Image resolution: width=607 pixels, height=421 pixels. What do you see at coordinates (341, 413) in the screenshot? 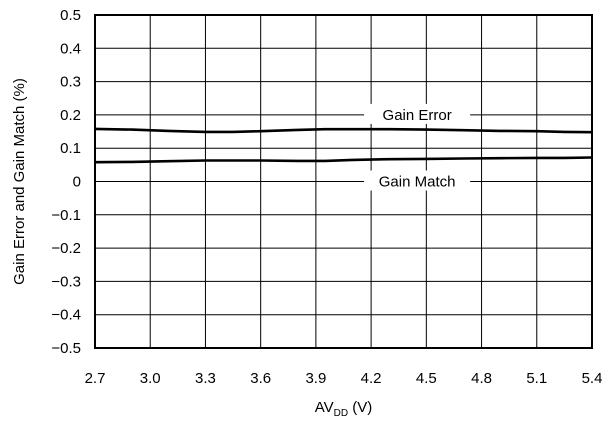
I see `x-axis-title-subscript: DD` at bounding box center [341, 413].